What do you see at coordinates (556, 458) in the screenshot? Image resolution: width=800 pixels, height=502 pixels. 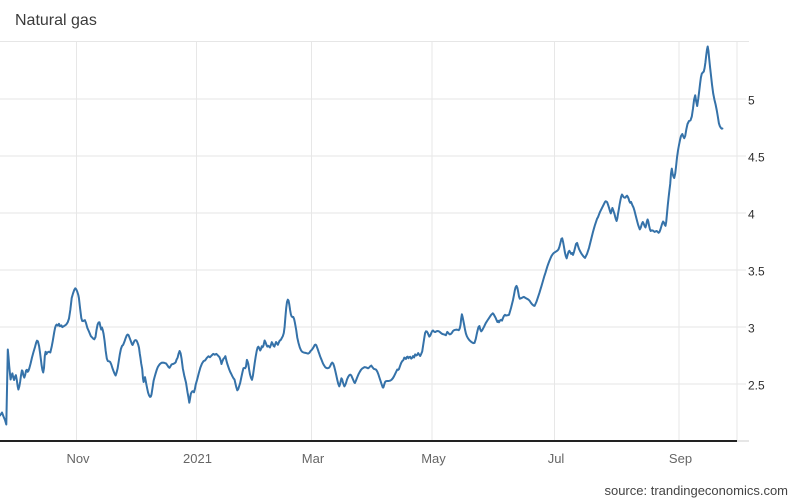 I see `svg-text: Jul` at bounding box center [556, 458].